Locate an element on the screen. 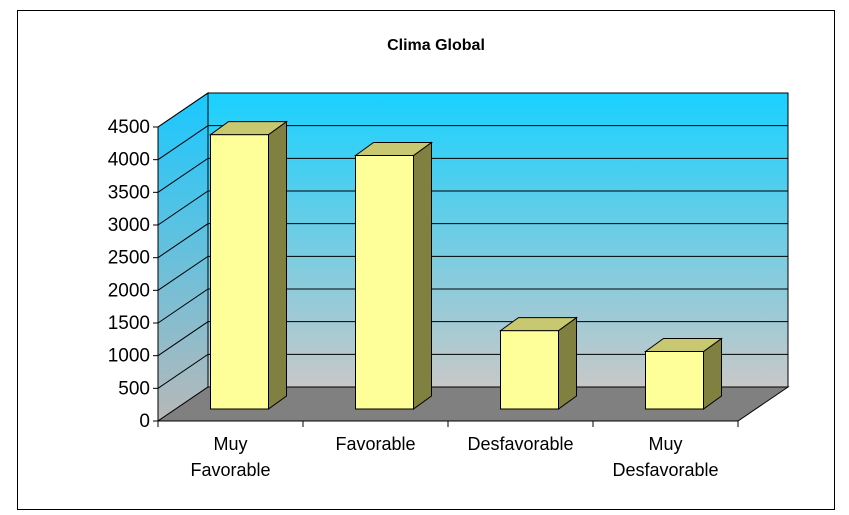  y-tick-label: 2000 is located at coordinates (129, 290).